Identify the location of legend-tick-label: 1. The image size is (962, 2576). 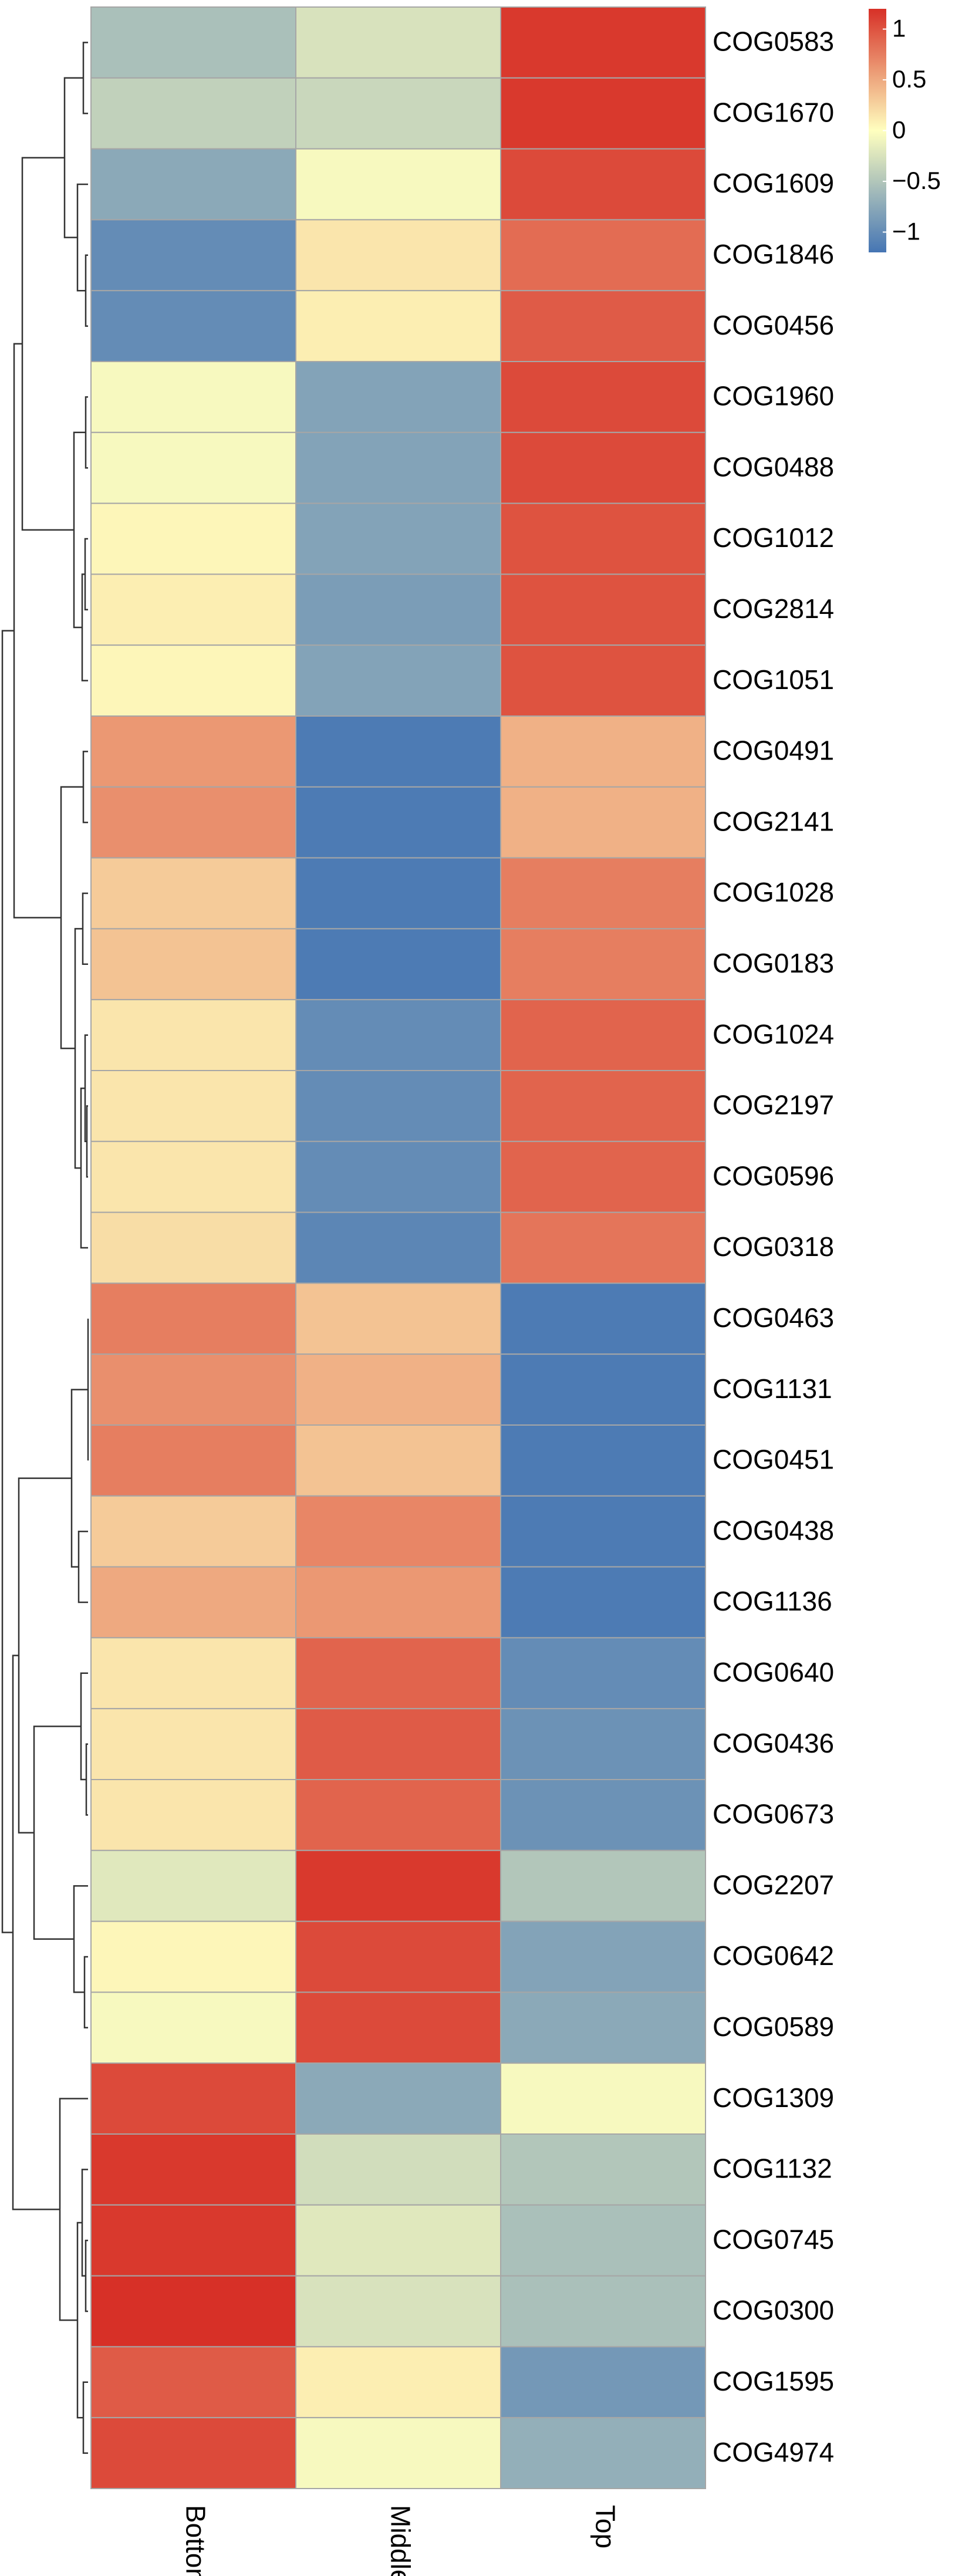
(899, 28).